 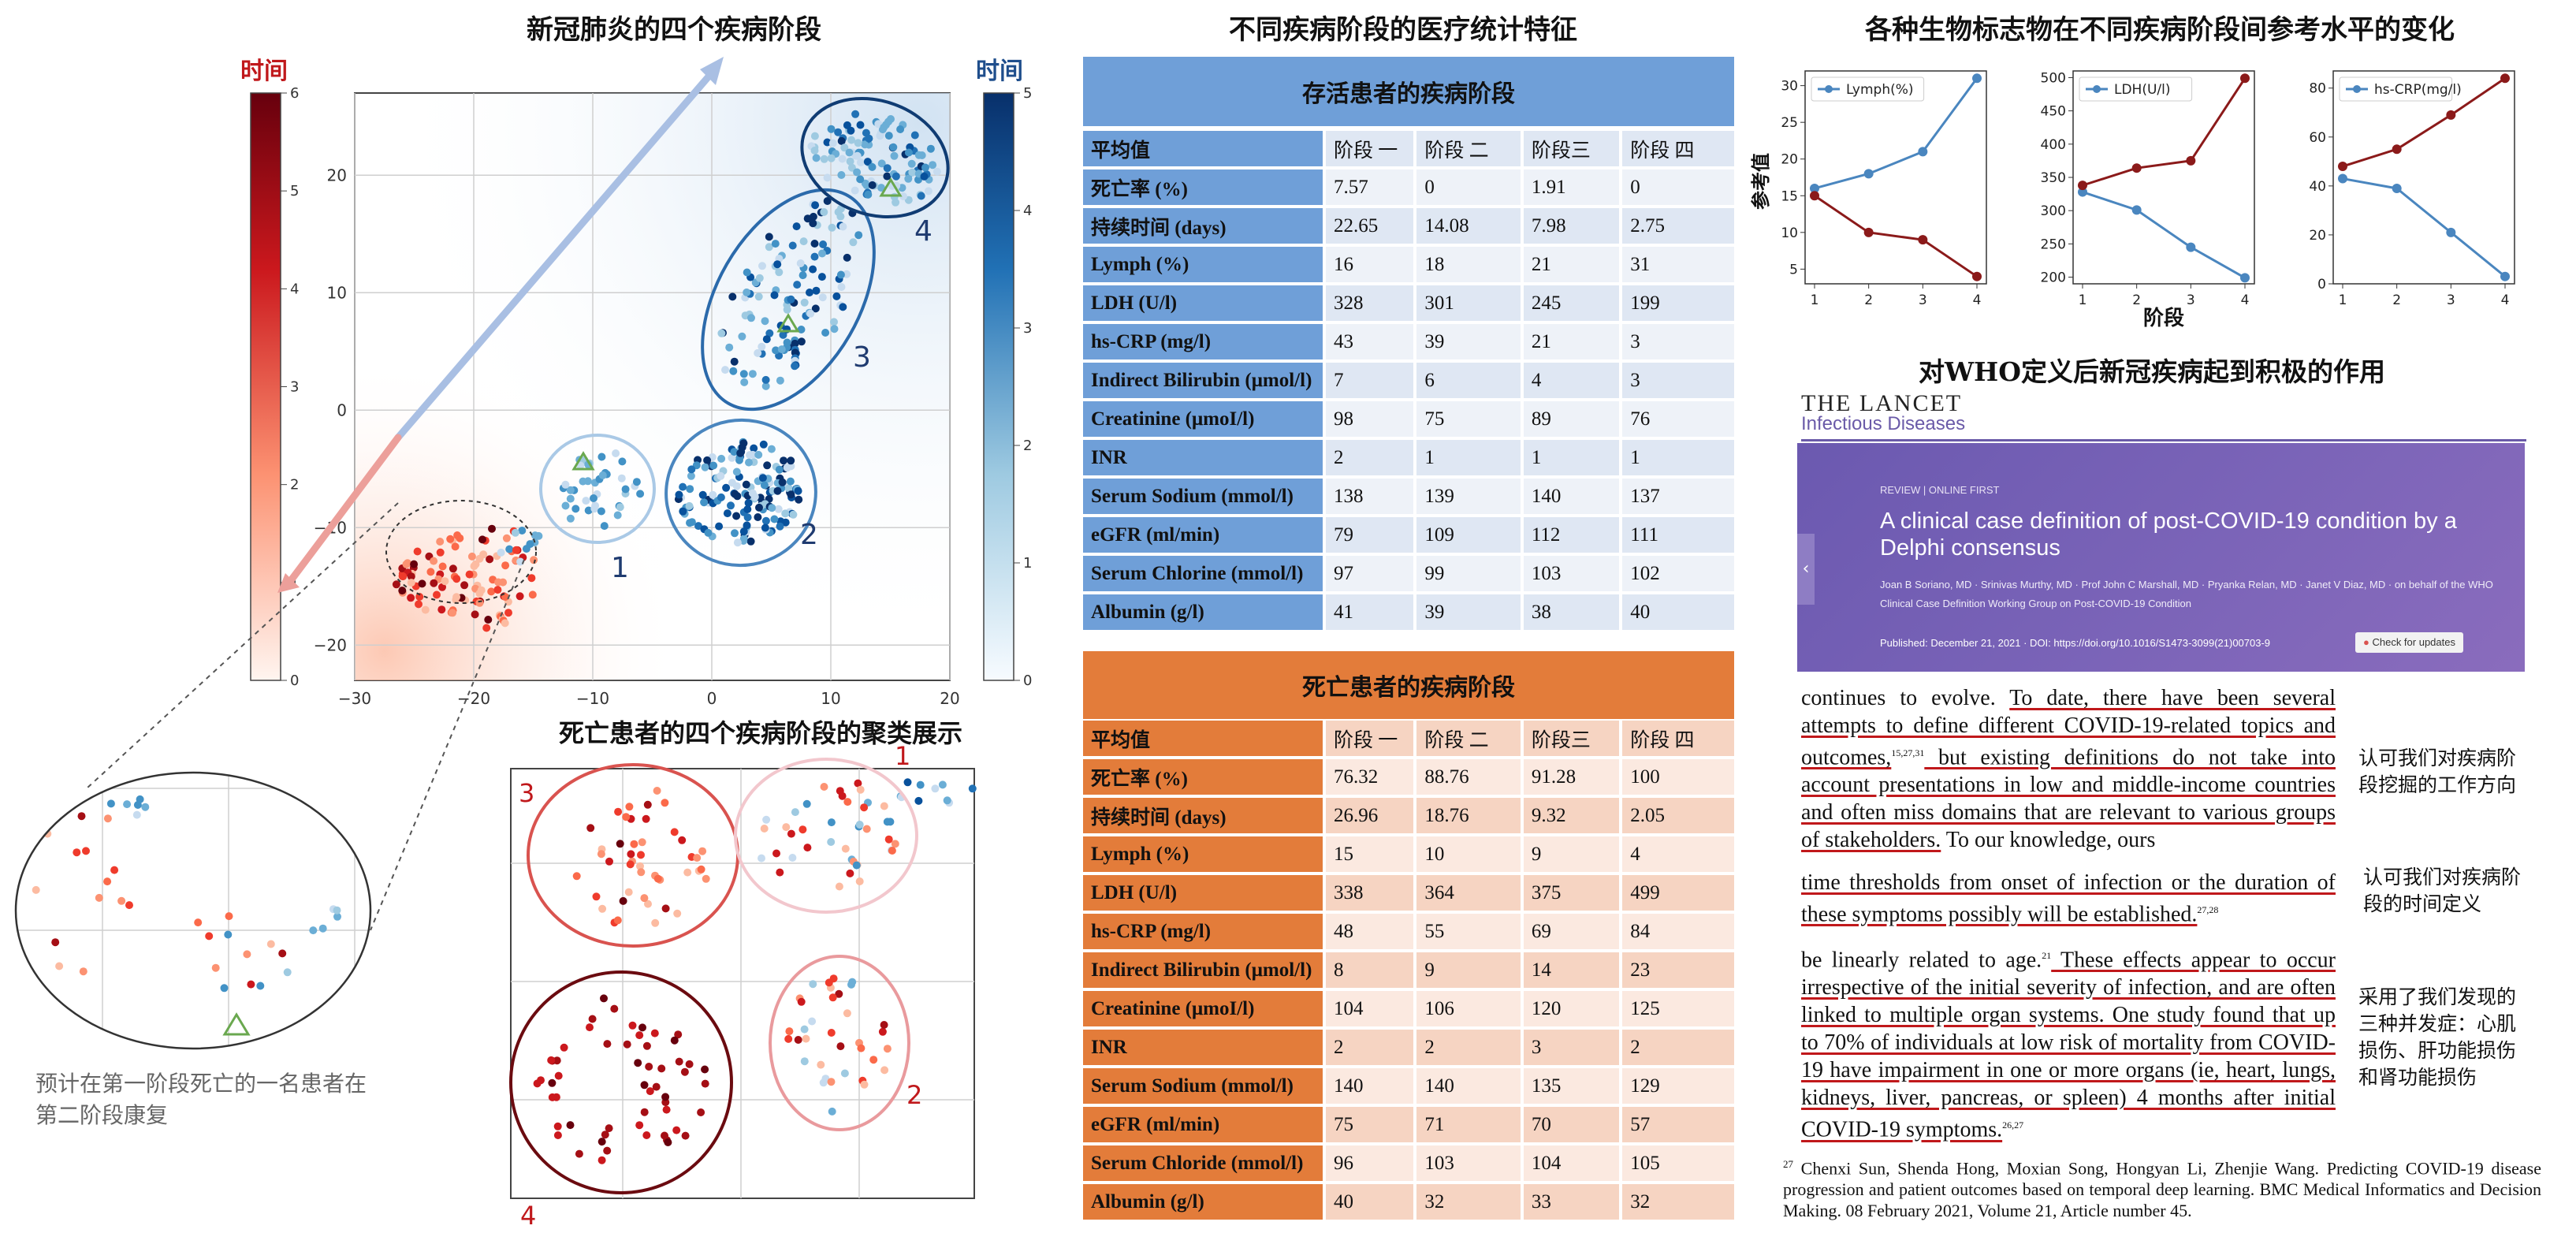 What do you see at coordinates (1678, 457) in the screenshot?
I see `table-cell: 1` at bounding box center [1678, 457].